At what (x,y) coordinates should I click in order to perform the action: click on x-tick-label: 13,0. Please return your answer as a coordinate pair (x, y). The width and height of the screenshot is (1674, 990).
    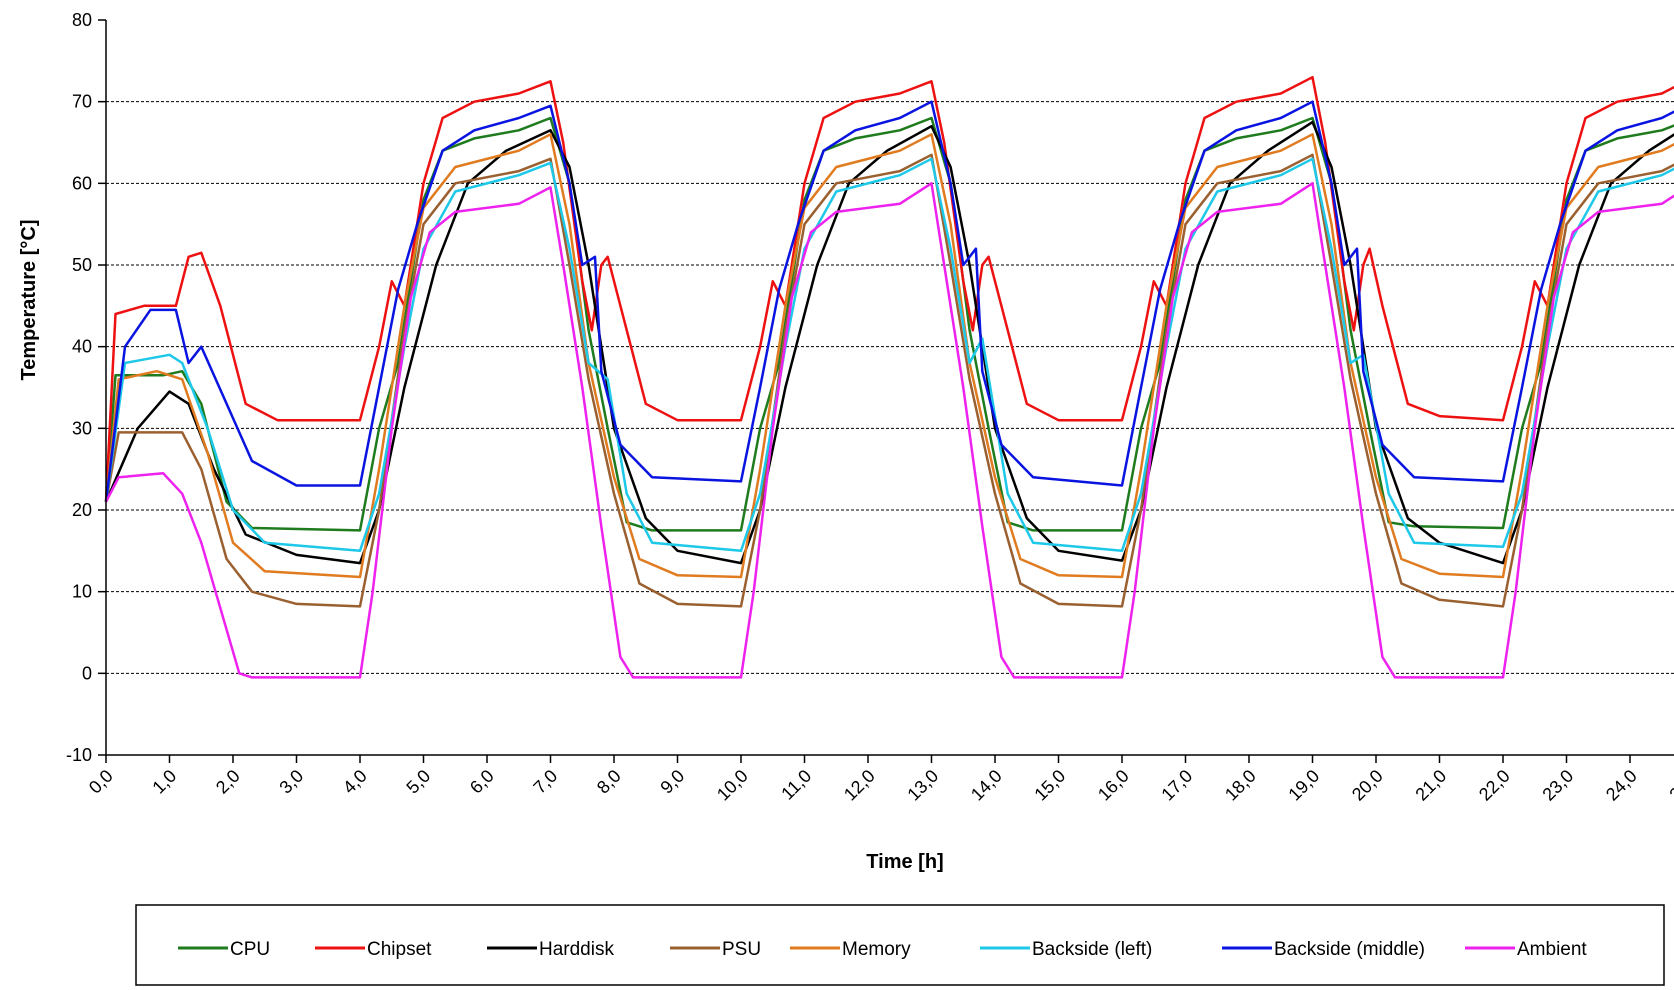
    Looking at the image, I should click on (922, 785).